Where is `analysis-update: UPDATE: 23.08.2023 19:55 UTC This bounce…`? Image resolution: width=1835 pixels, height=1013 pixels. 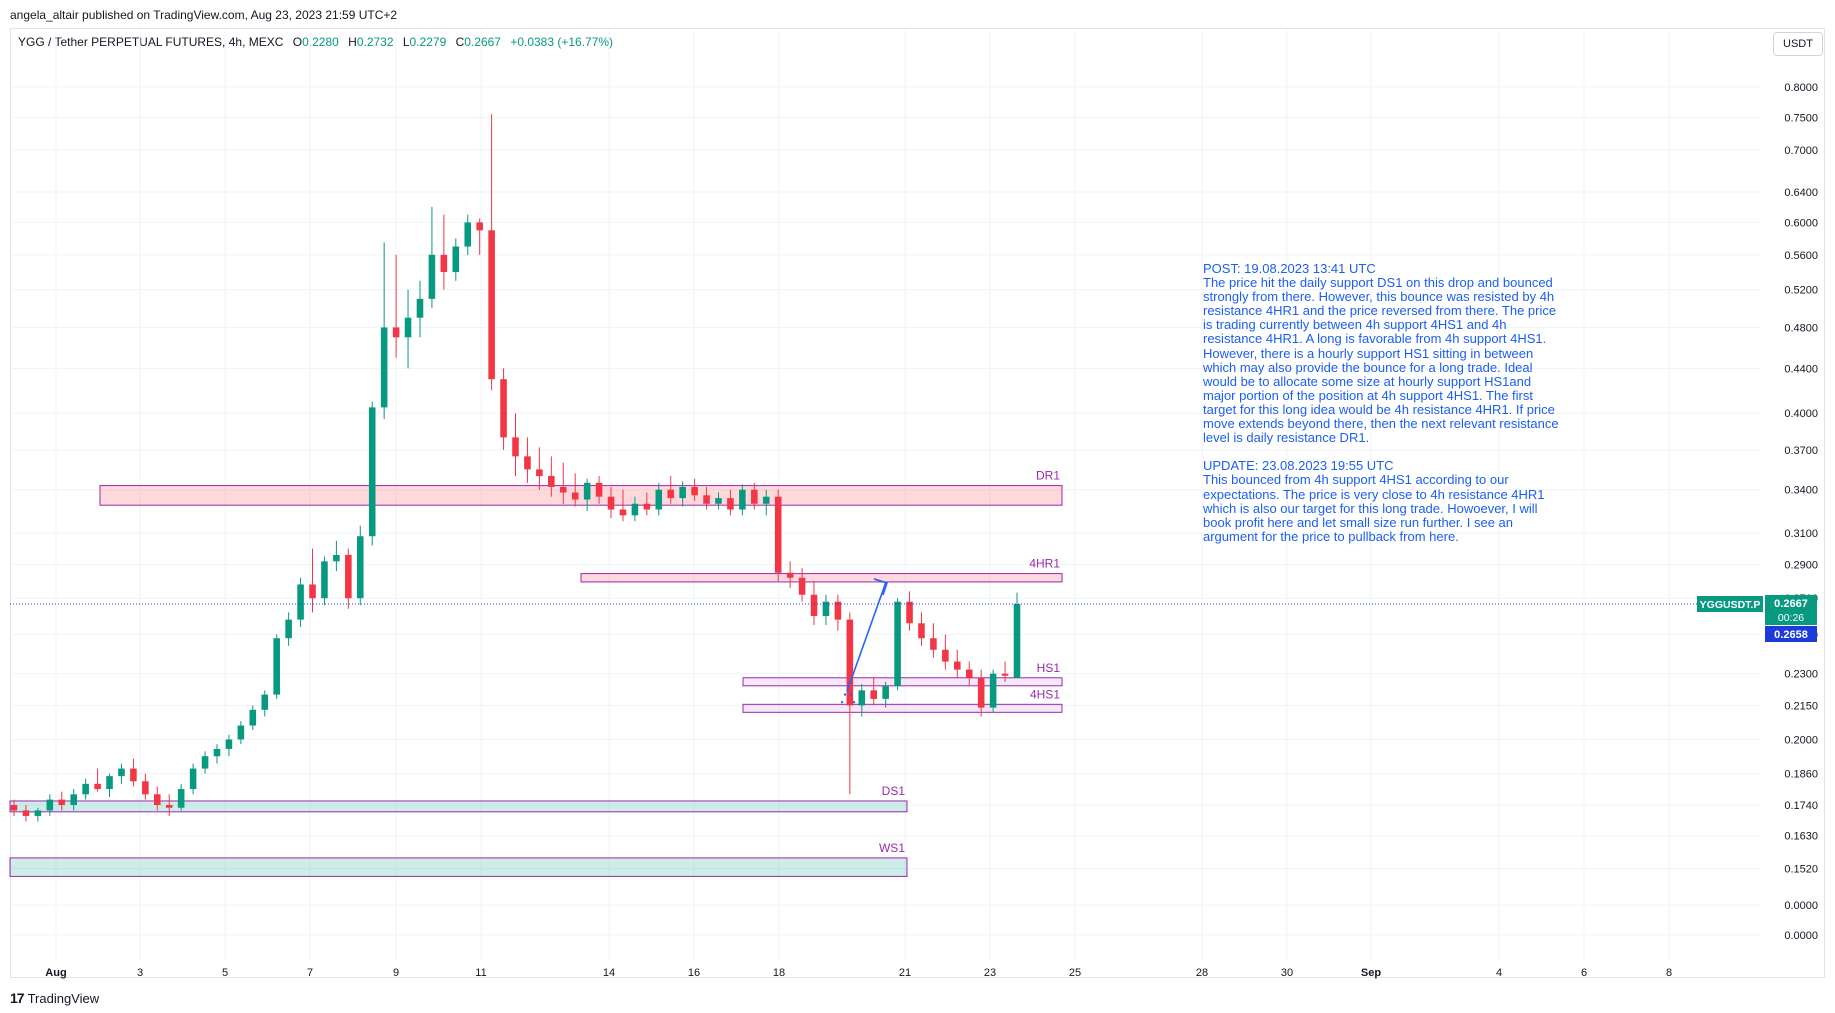 analysis-update: UPDATE: 23.08.2023 19:55 UTC This bounce… is located at coordinates (1374, 501).